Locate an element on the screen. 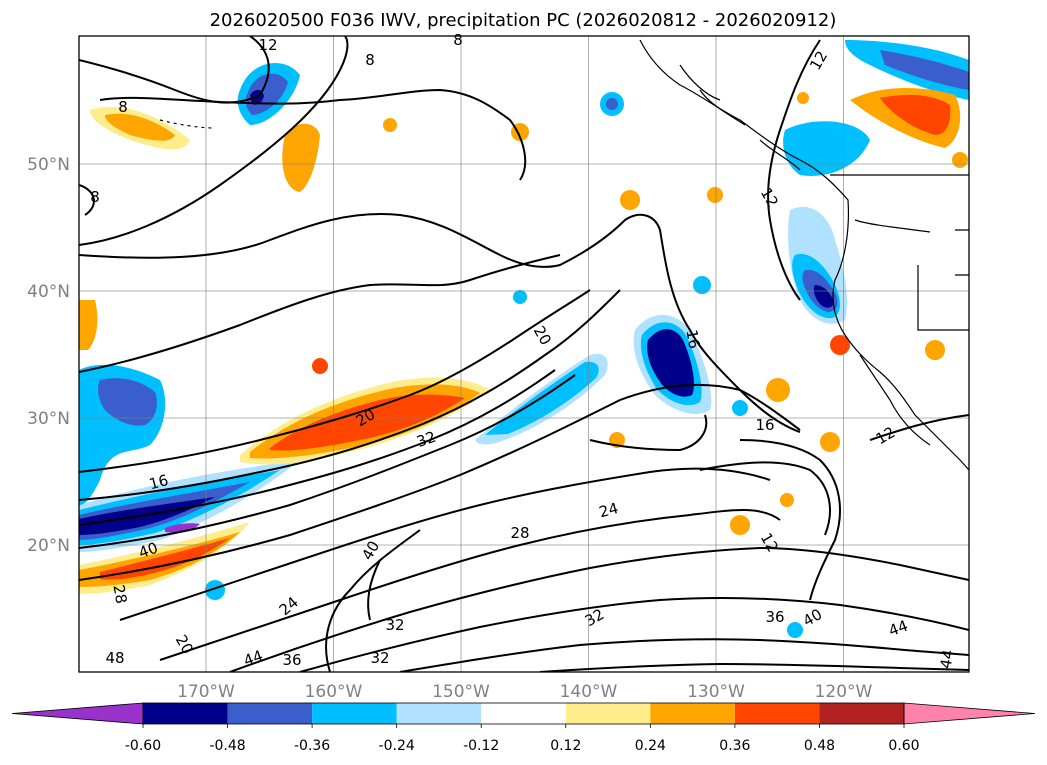  lon-tick-label: 120°W is located at coordinates (844, 692).